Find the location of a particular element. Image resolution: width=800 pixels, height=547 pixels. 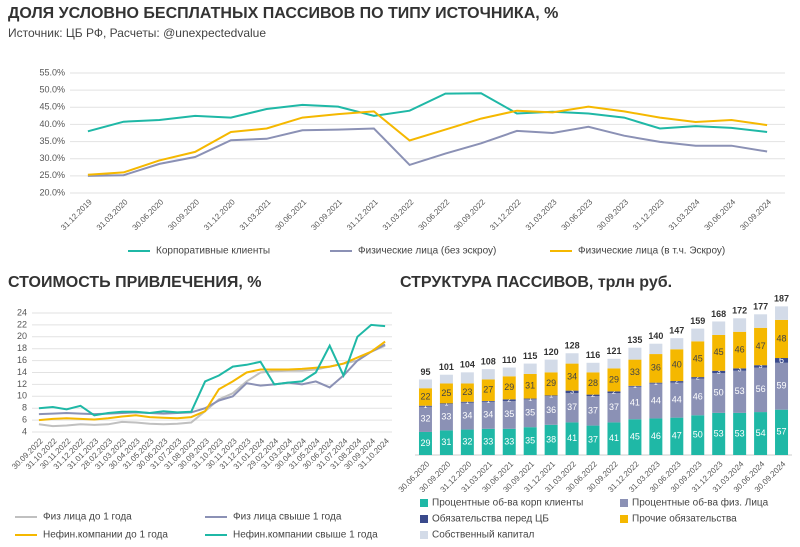

bar-value-label: 3 is located at coordinates (761, 366).